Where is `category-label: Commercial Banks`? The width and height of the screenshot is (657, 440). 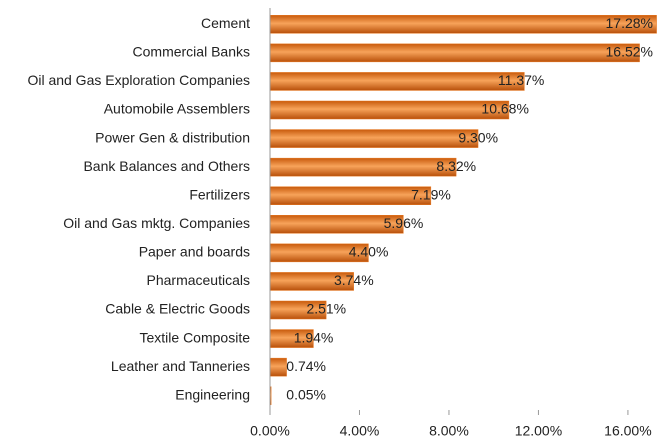
category-label: Commercial Banks is located at coordinates (191, 52).